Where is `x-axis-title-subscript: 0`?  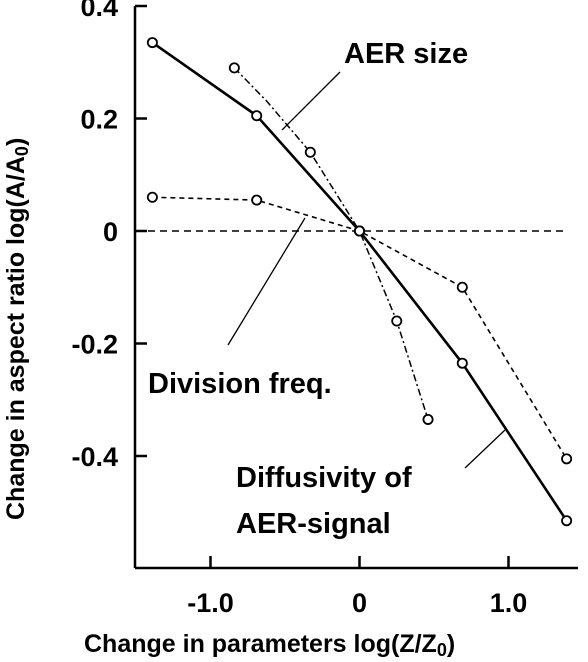 x-axis-title-subscript: 0 is located at coordinates (442, 650).